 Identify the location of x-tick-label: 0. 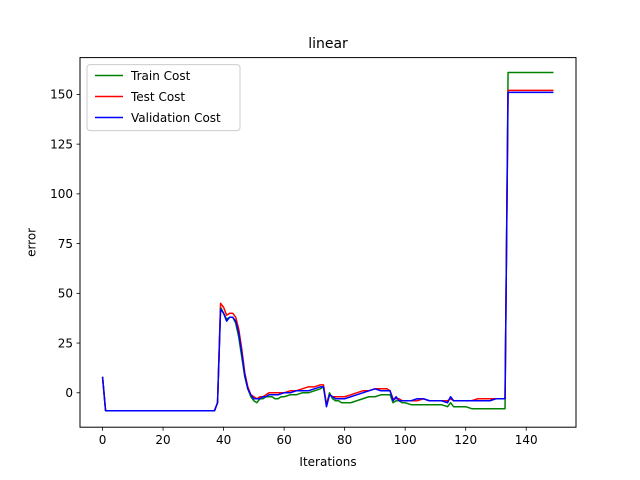
(103, 440).